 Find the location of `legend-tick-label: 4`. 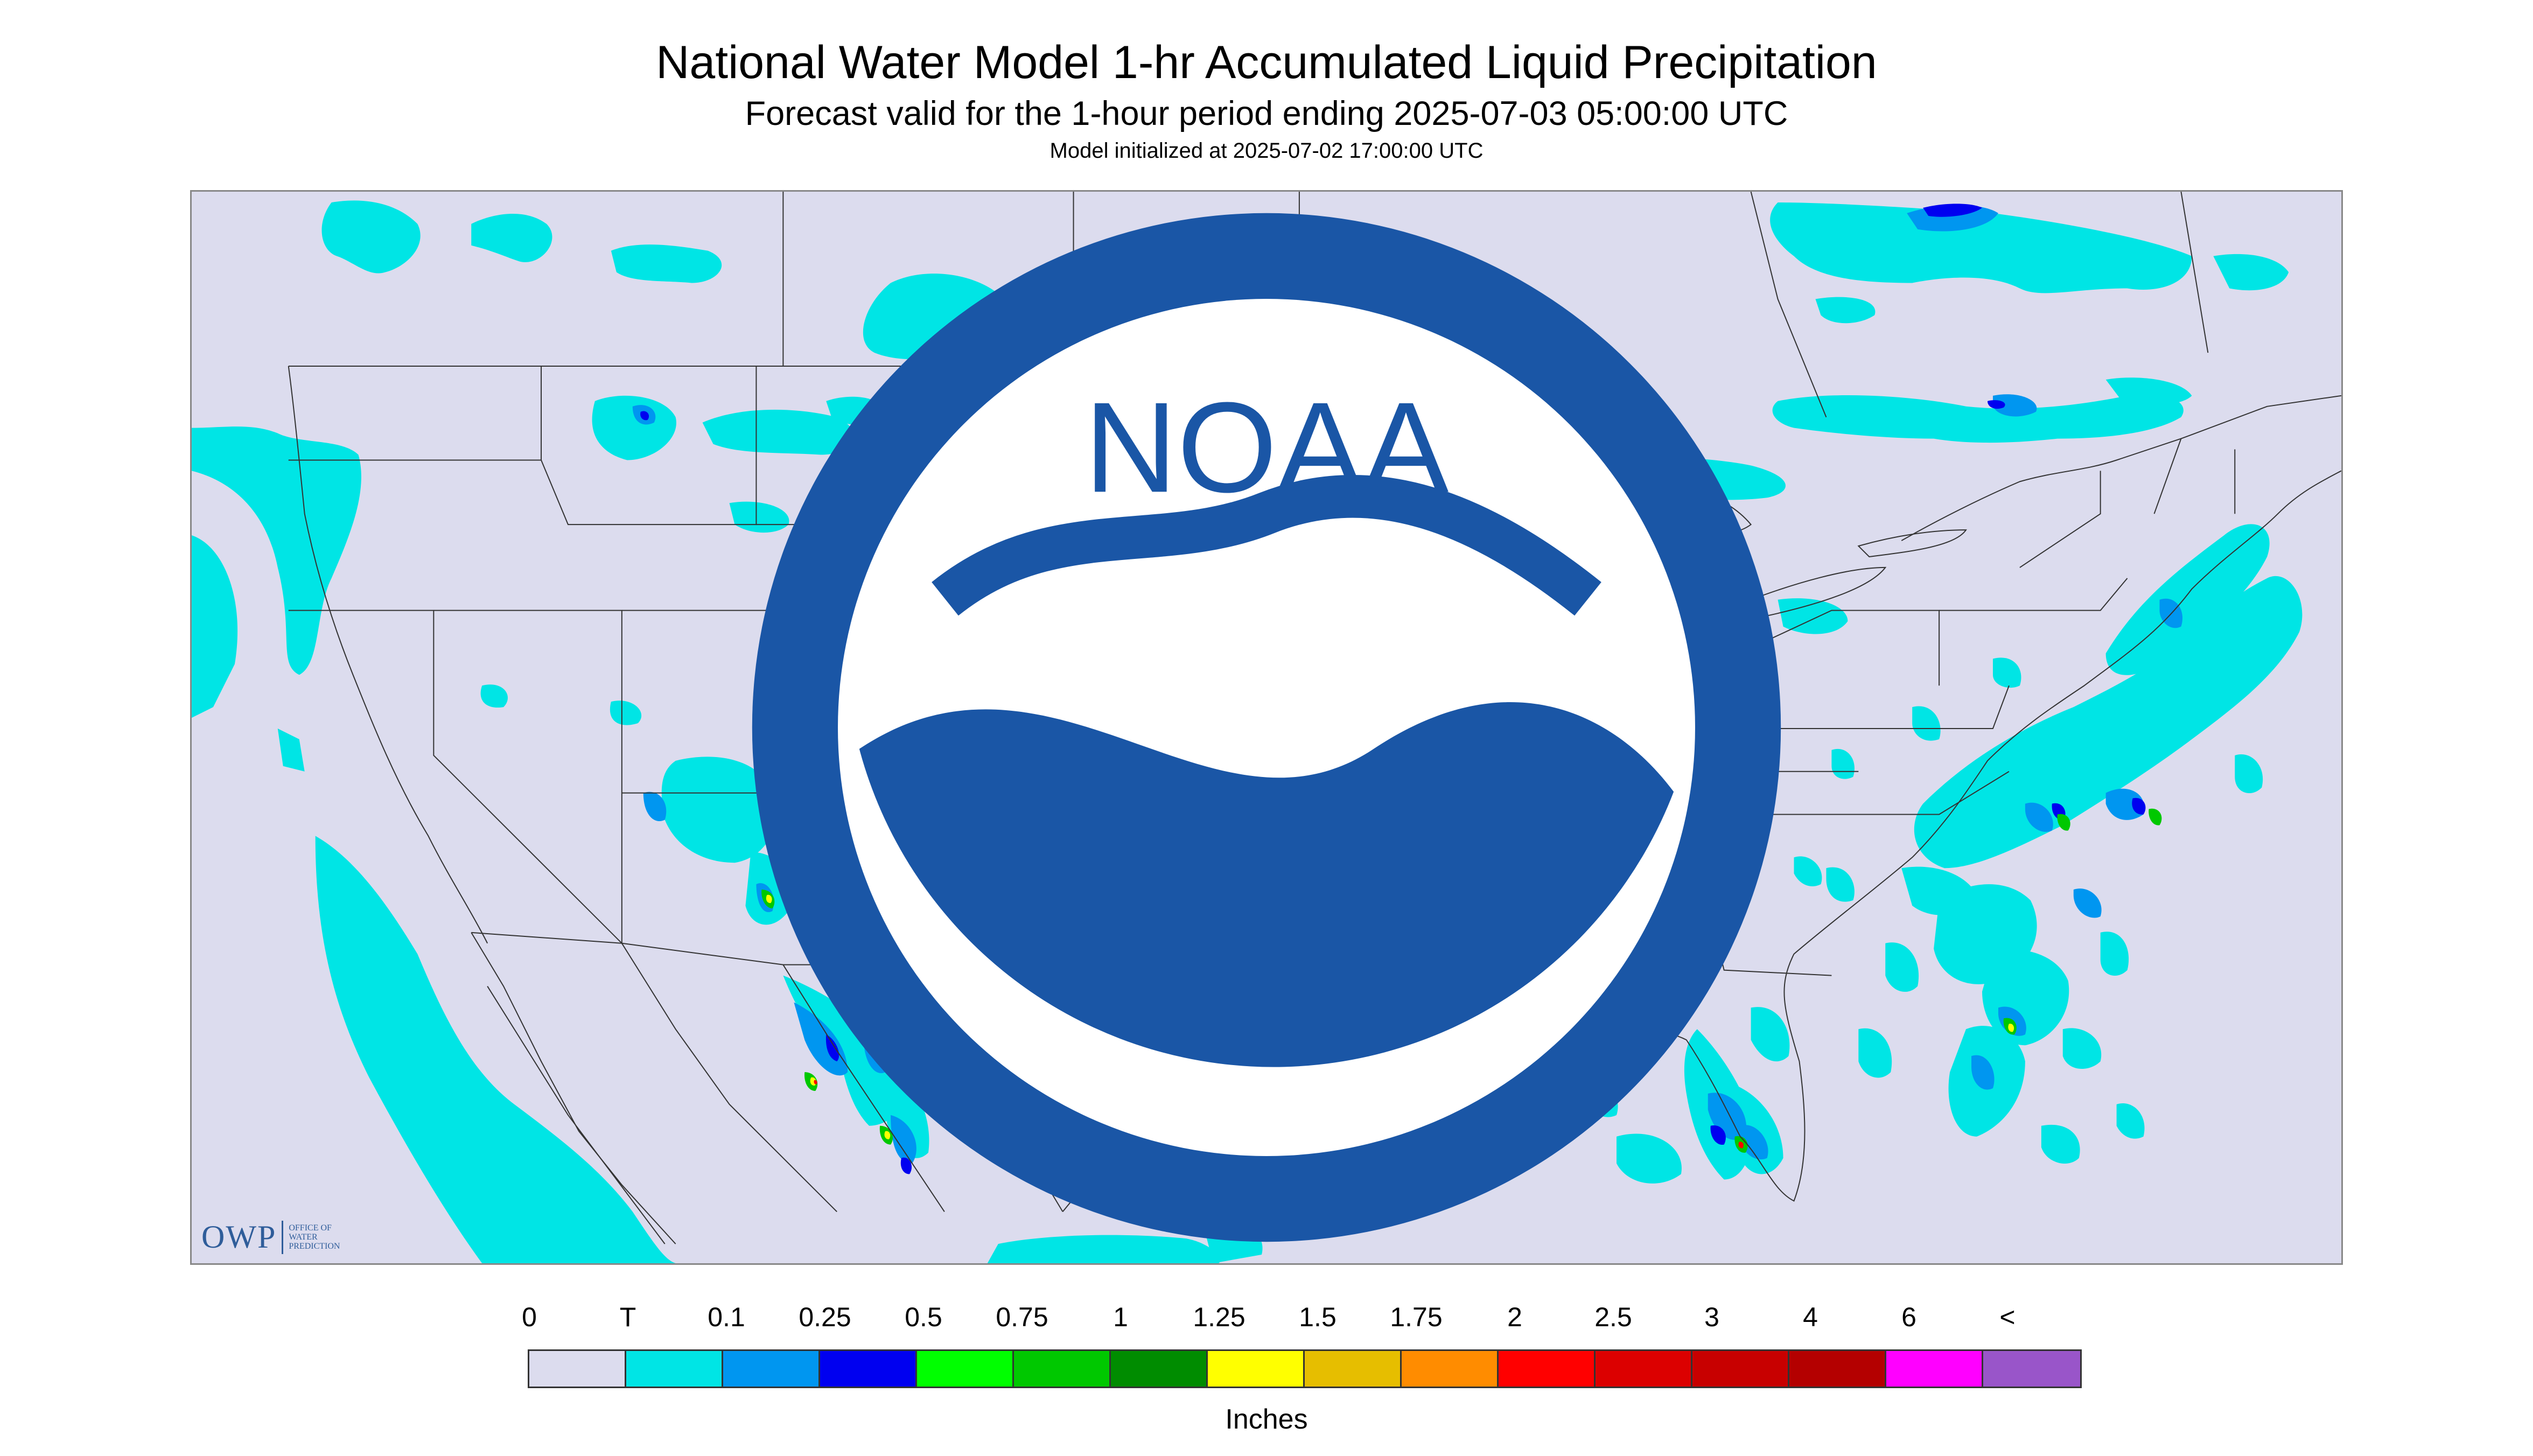

legend-tick-label: 4 is located at coordinates (1811, 1317).